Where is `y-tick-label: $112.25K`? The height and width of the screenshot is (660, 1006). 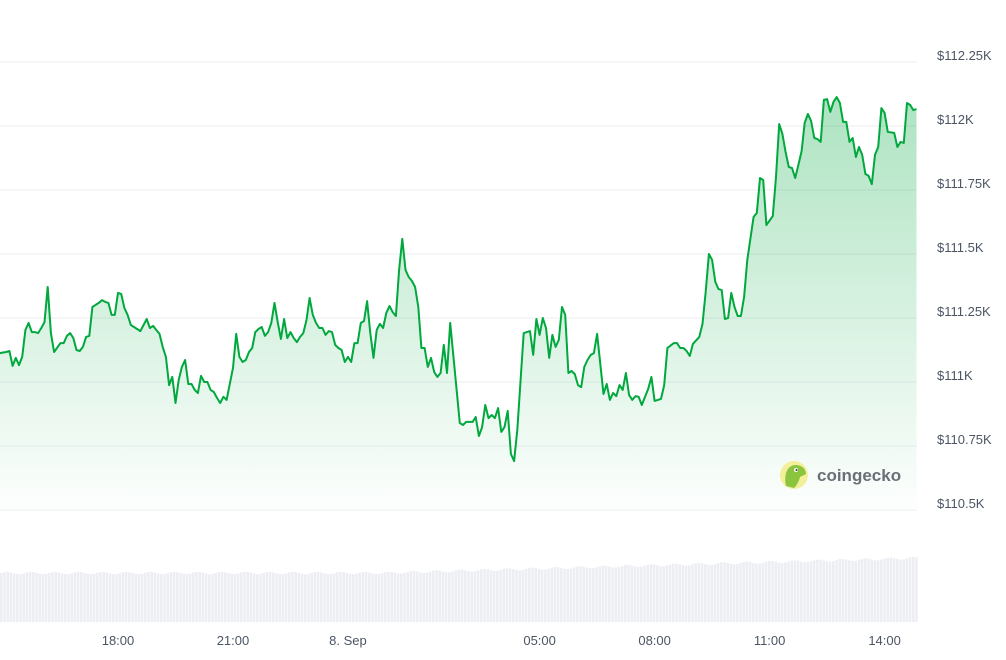 y-tick-label: $112.25K is located at coordinates (964, 55).